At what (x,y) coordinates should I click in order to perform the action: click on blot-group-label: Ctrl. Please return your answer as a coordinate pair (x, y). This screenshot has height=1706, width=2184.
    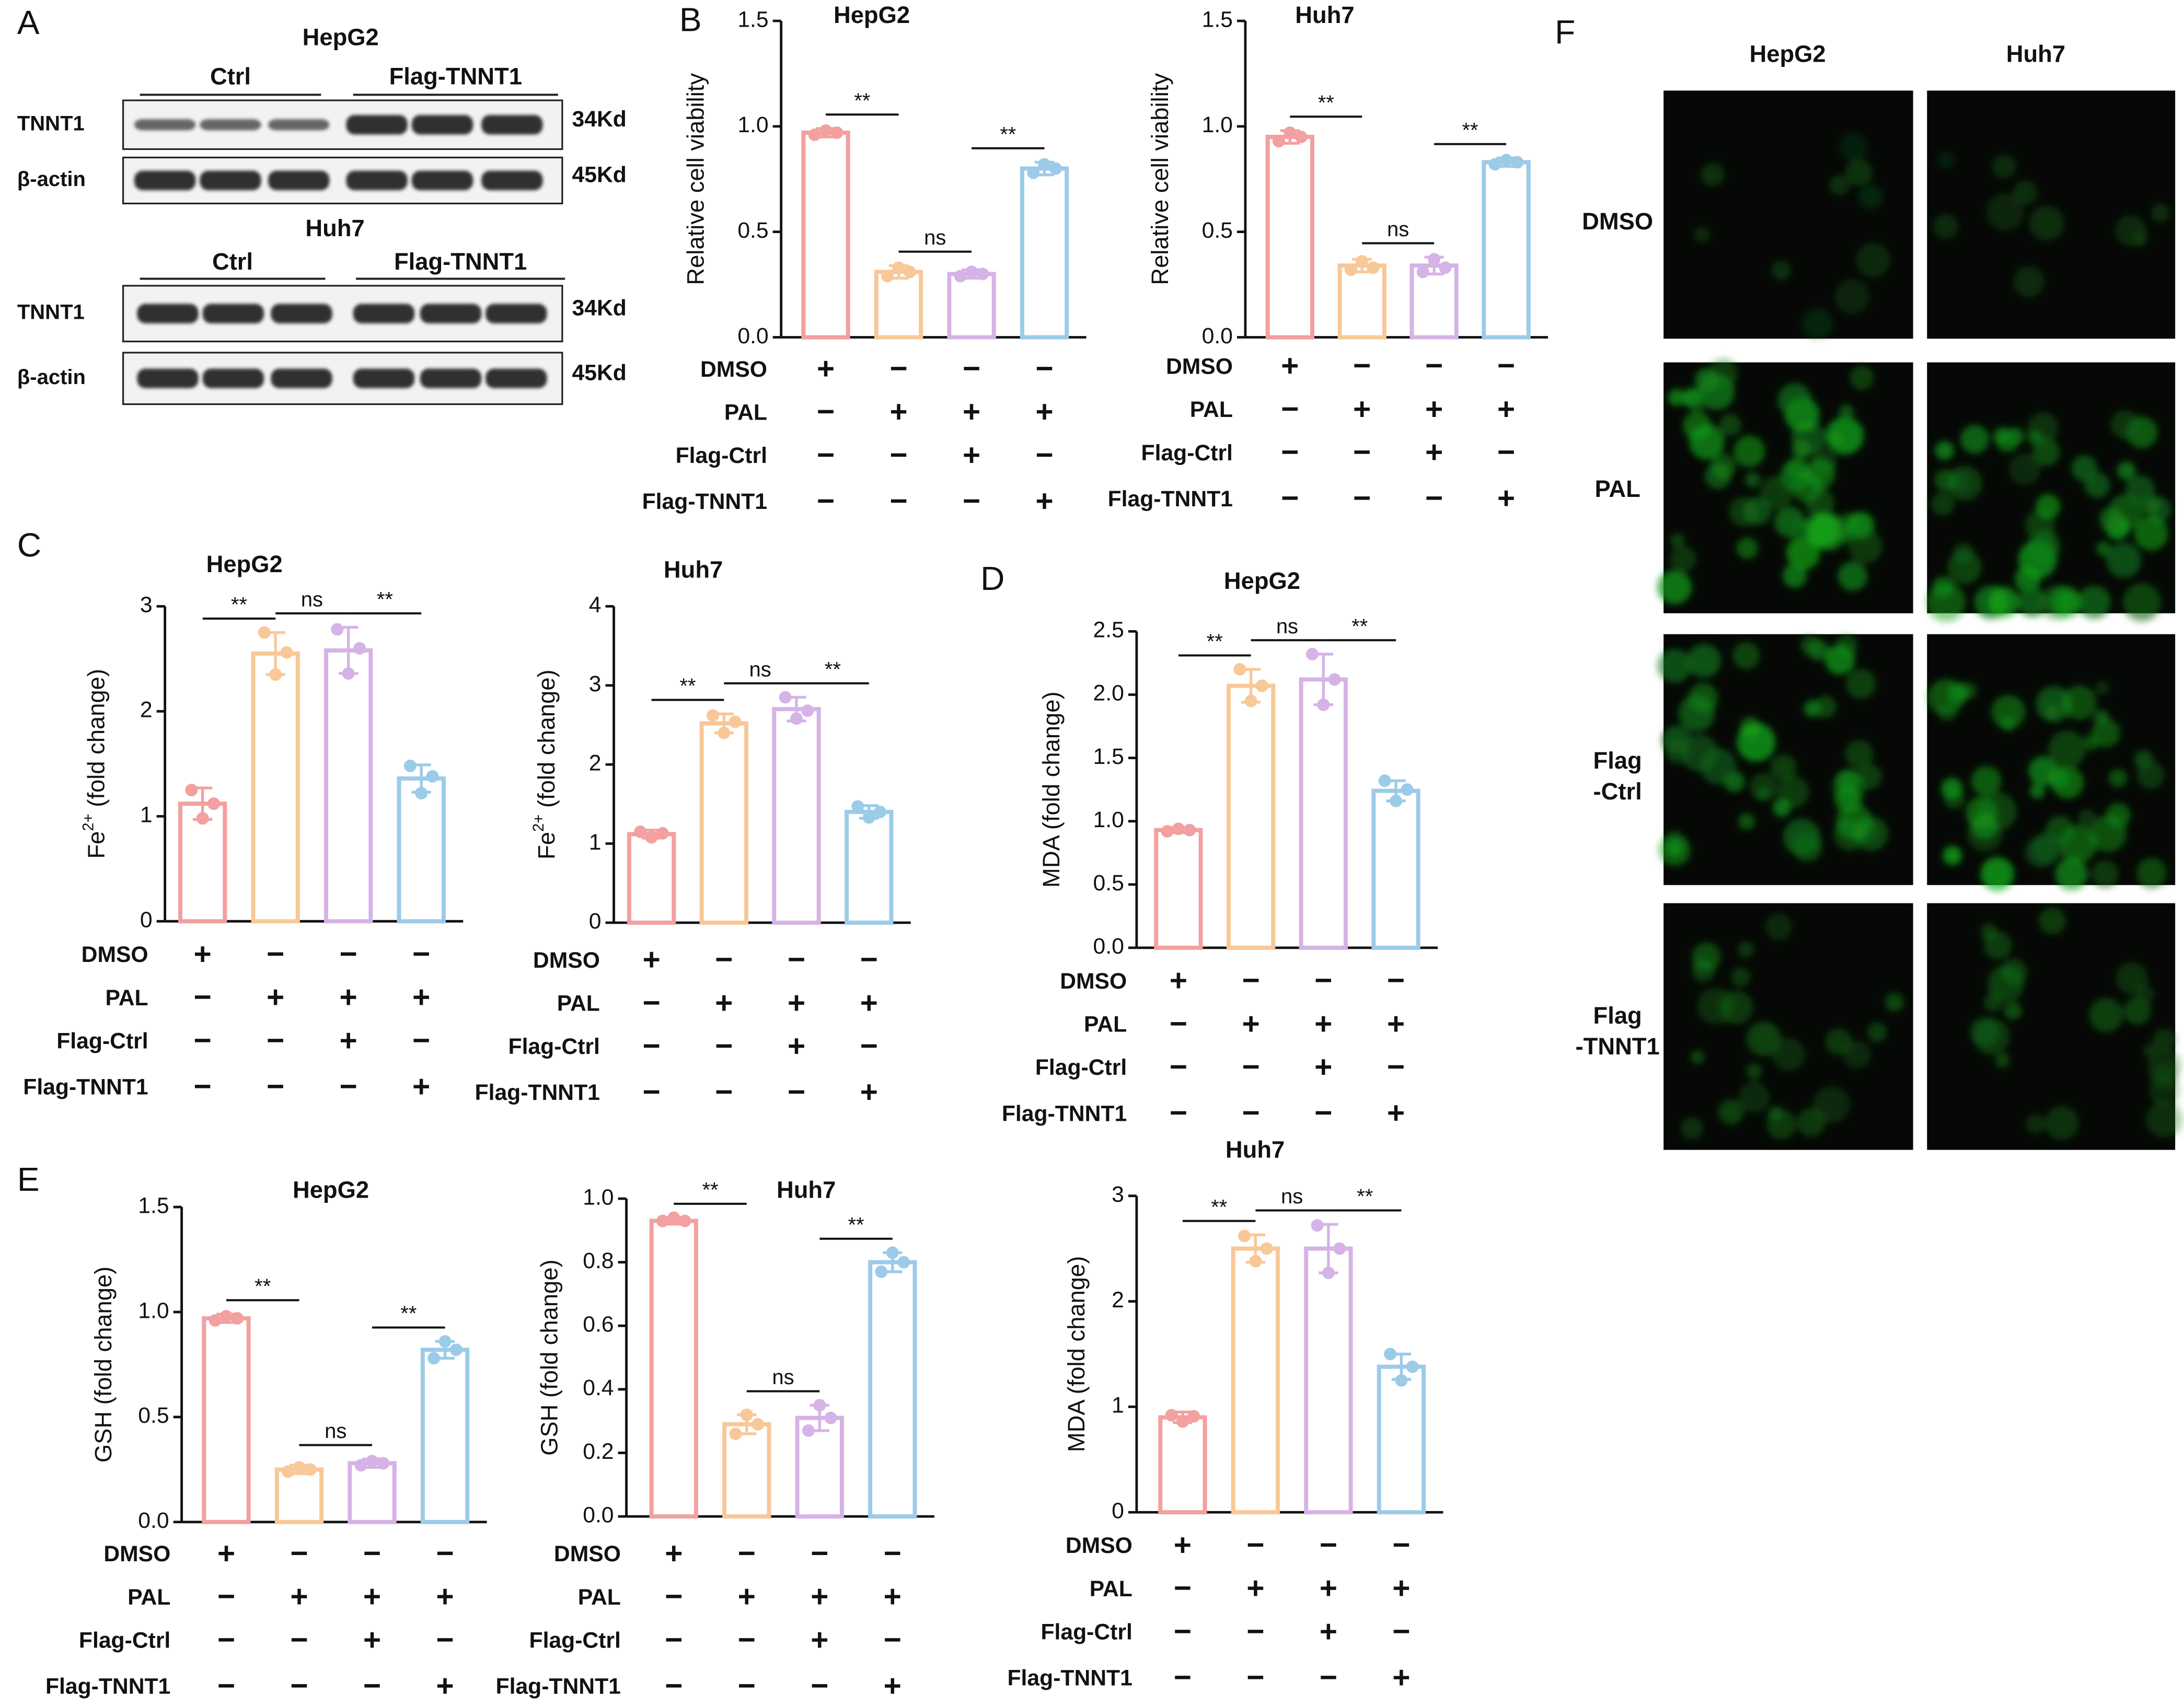
    Looking at the image, I should click on (233, 261).